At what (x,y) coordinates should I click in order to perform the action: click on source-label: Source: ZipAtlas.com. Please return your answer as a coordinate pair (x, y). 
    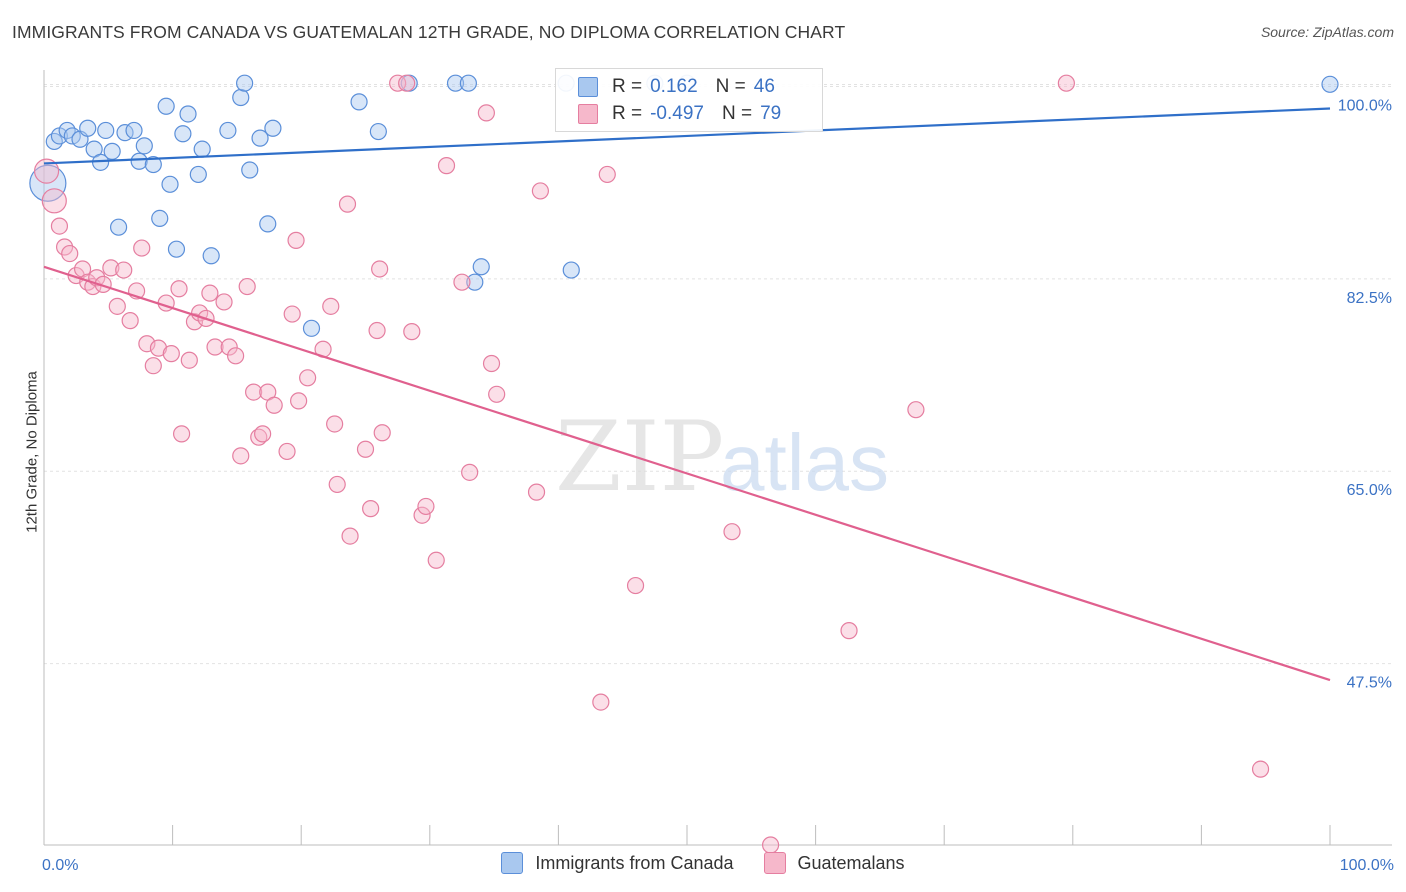
    Looking at the image, I should click on (1327, 32).